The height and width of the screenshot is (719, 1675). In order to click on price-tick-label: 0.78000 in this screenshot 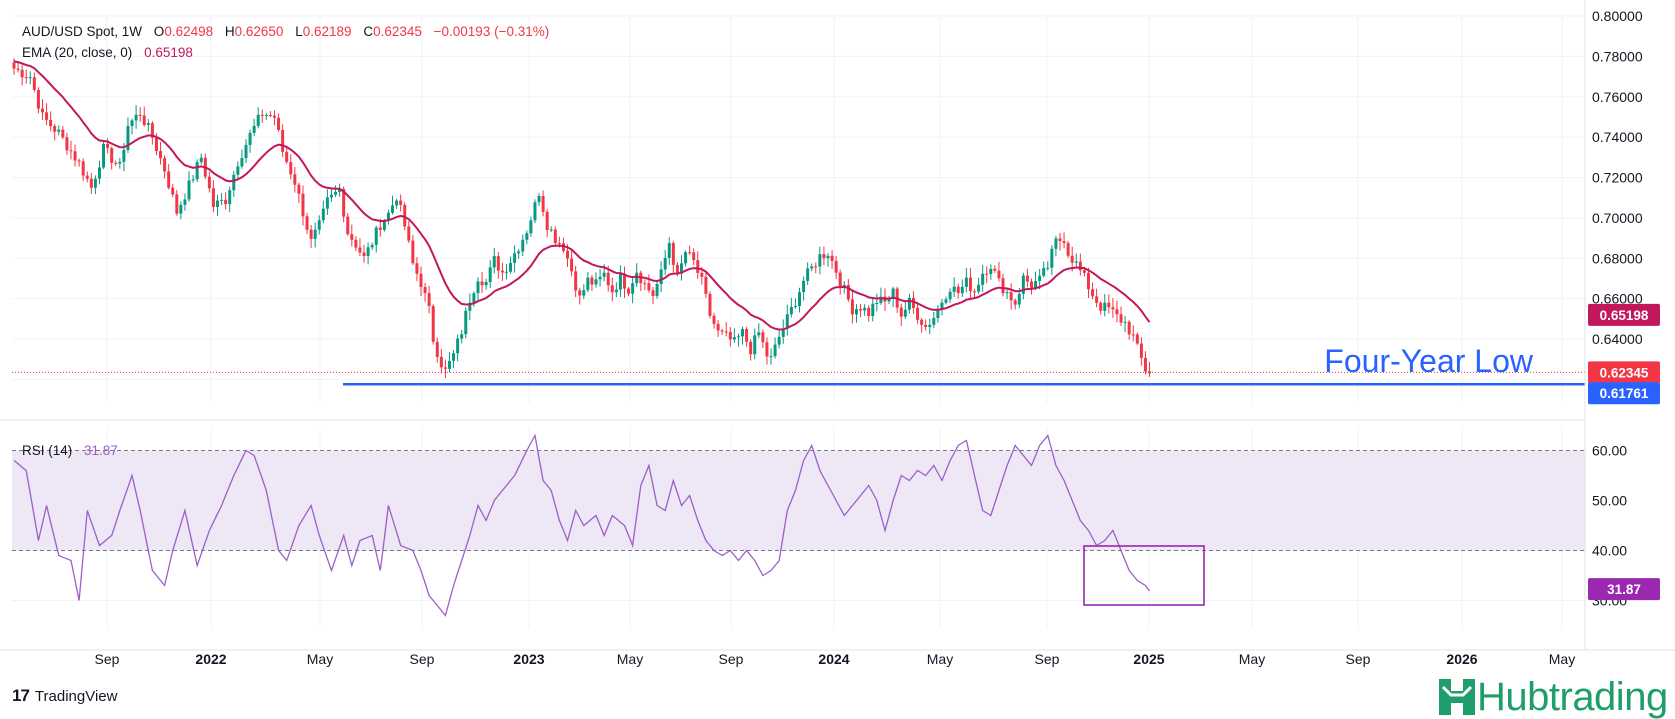, I will do `click(1617, 56)`.